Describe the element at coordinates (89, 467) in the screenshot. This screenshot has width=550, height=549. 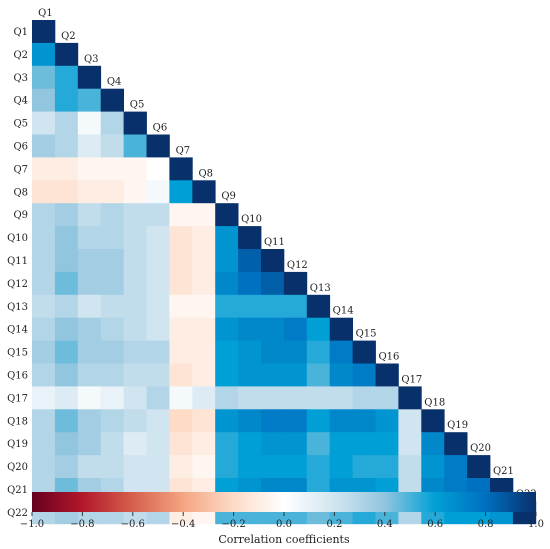
I see `cell-q20-q3` at that location.